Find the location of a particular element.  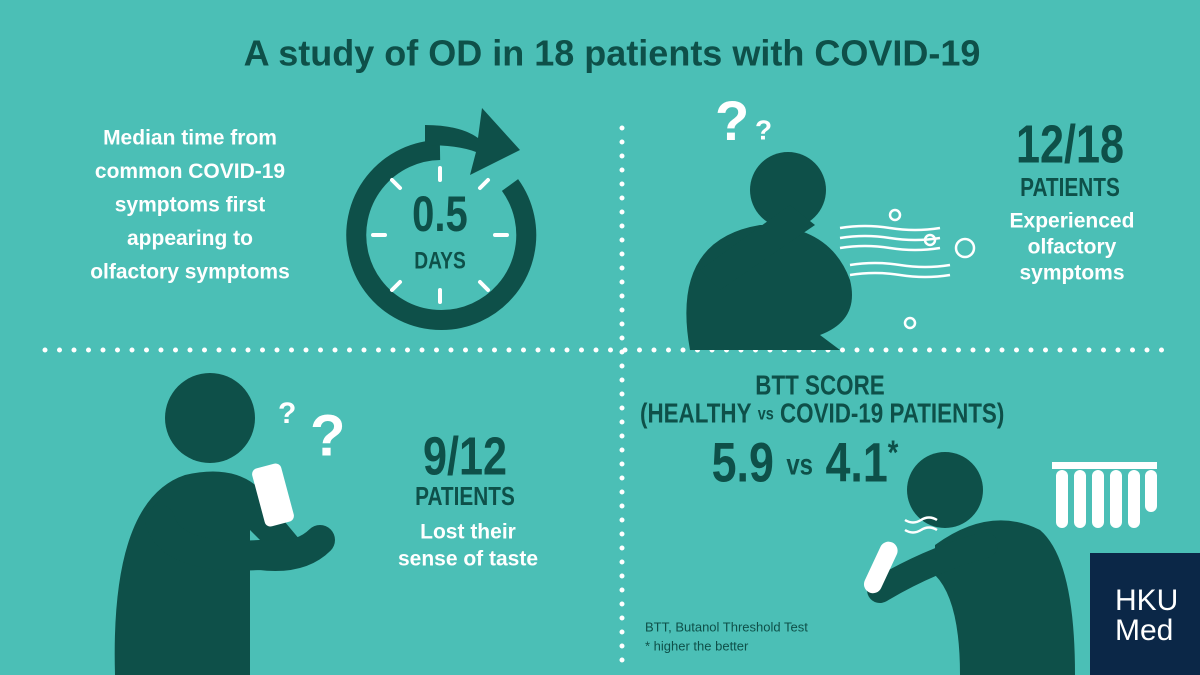

median-value: 0.5 is located at coordinates (440, 214).